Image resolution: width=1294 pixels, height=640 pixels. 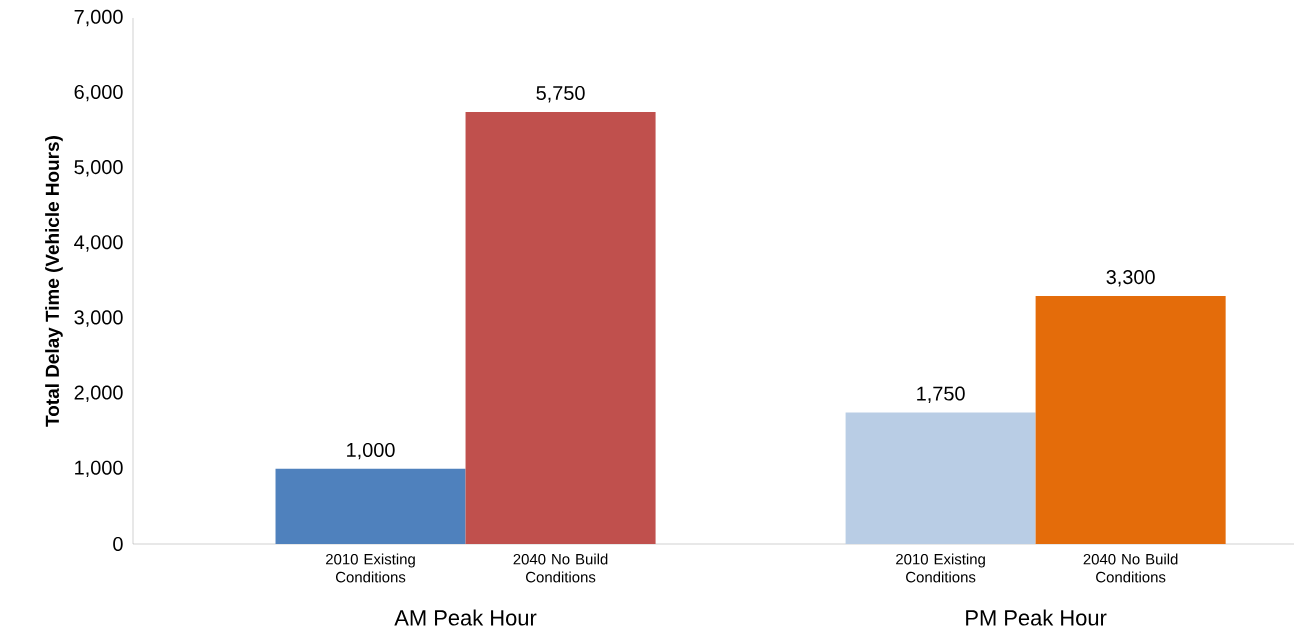 What do you see at coordinates (54, 281) in the screenshot?
I see `y-axis-title: Total Delay Time (Vehicle Hours)` at bounding box center [54, 281].